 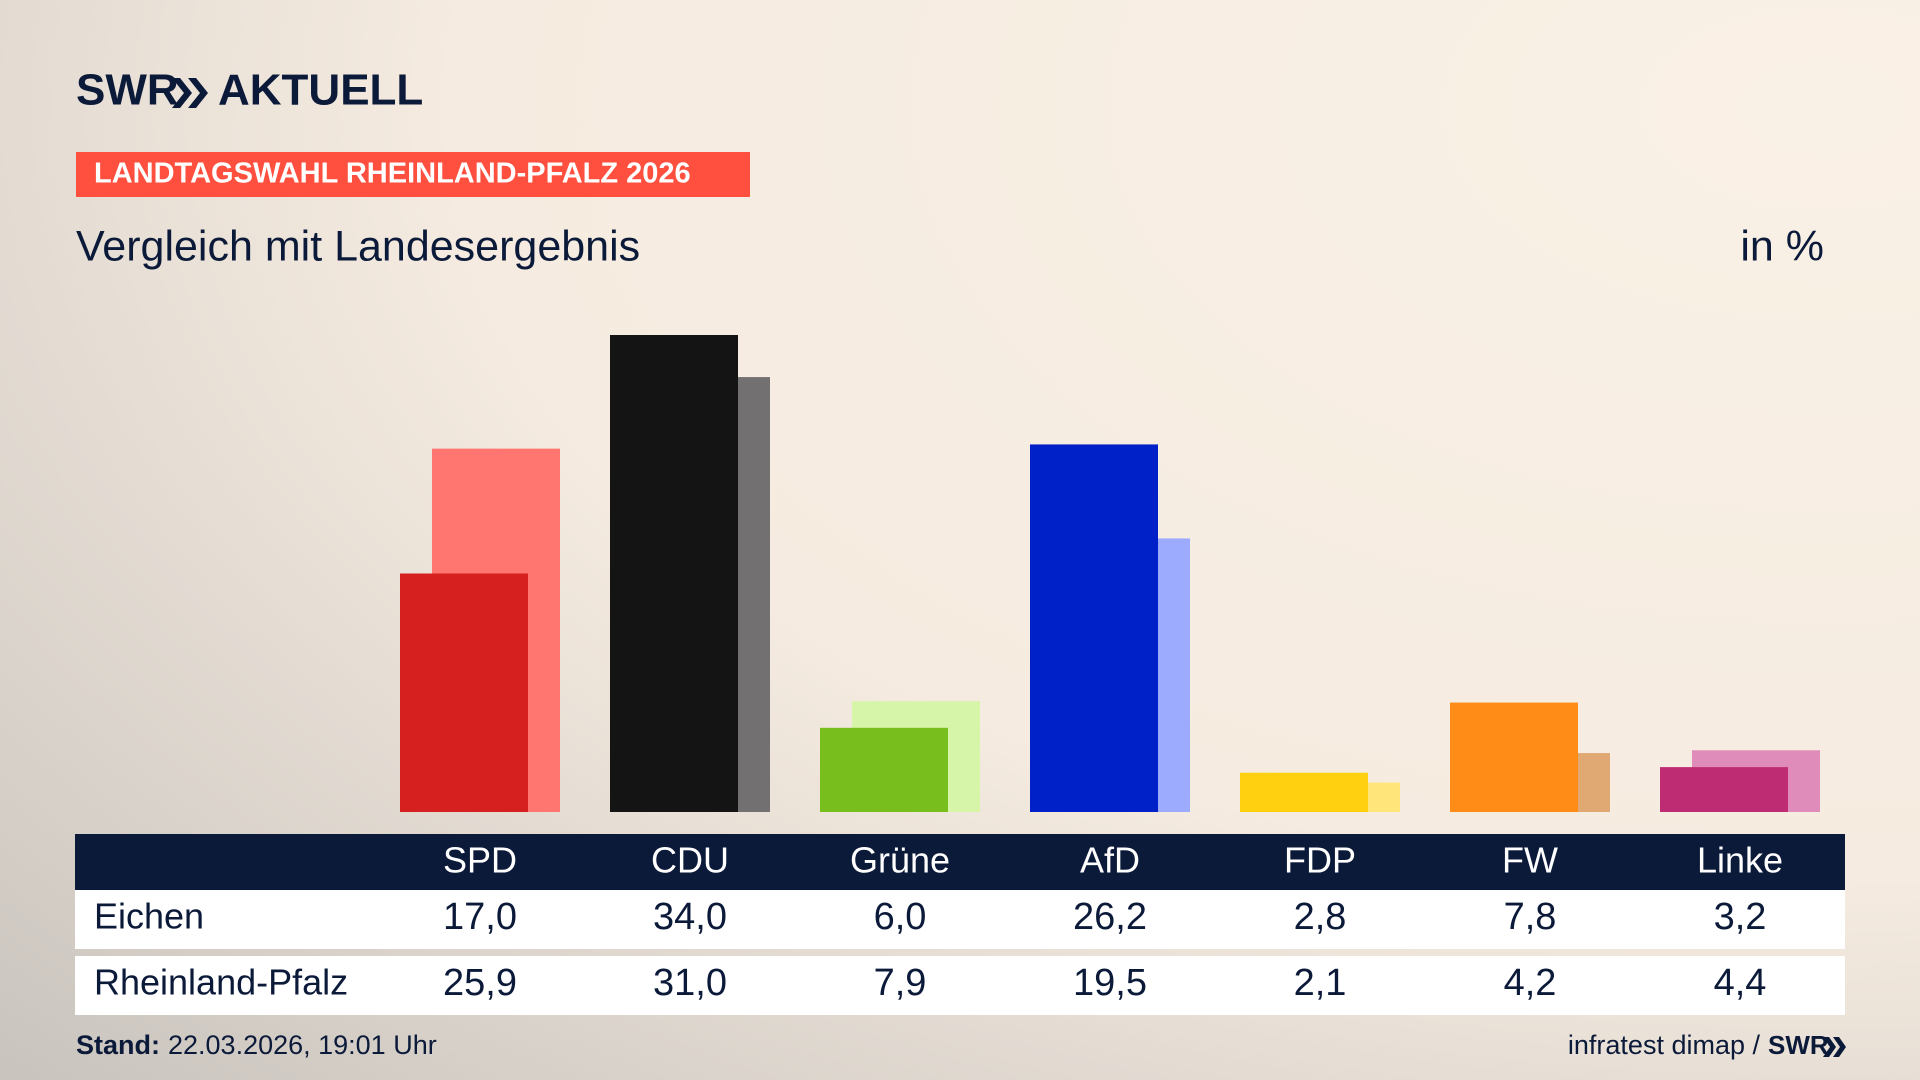 What do you see at coordinates (690, 860) in the screenshot?
I see `category-label: CDU` at bounding box center [690, 860].